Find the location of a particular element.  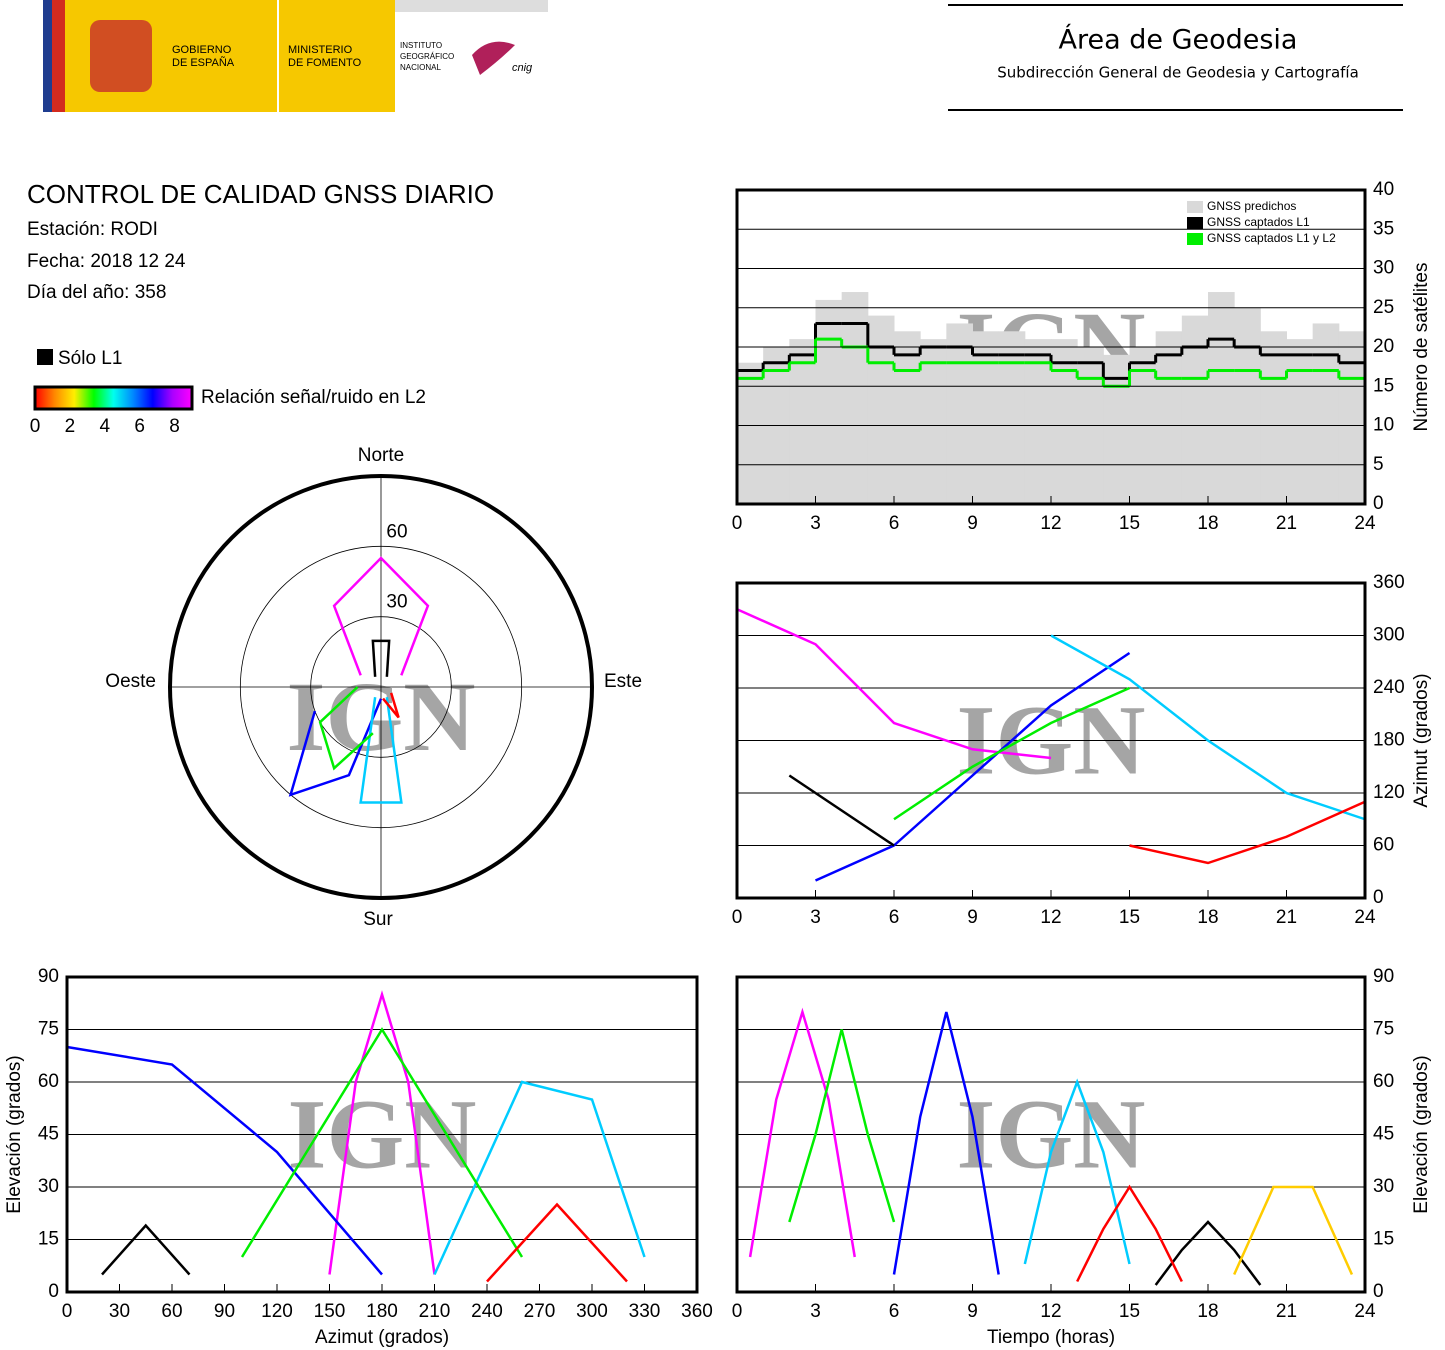

report-title: CONTROL DE CALIDAD GNSS DIARIO is located at coordinates (260, 194).